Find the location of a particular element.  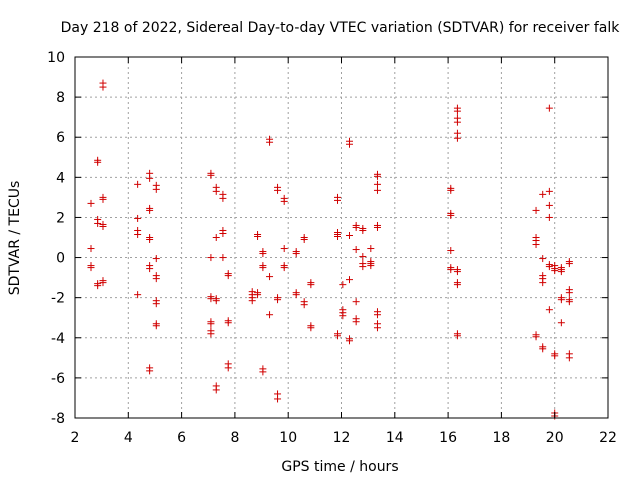

x-tick-label: 18 is located at coordinates (501, 438).